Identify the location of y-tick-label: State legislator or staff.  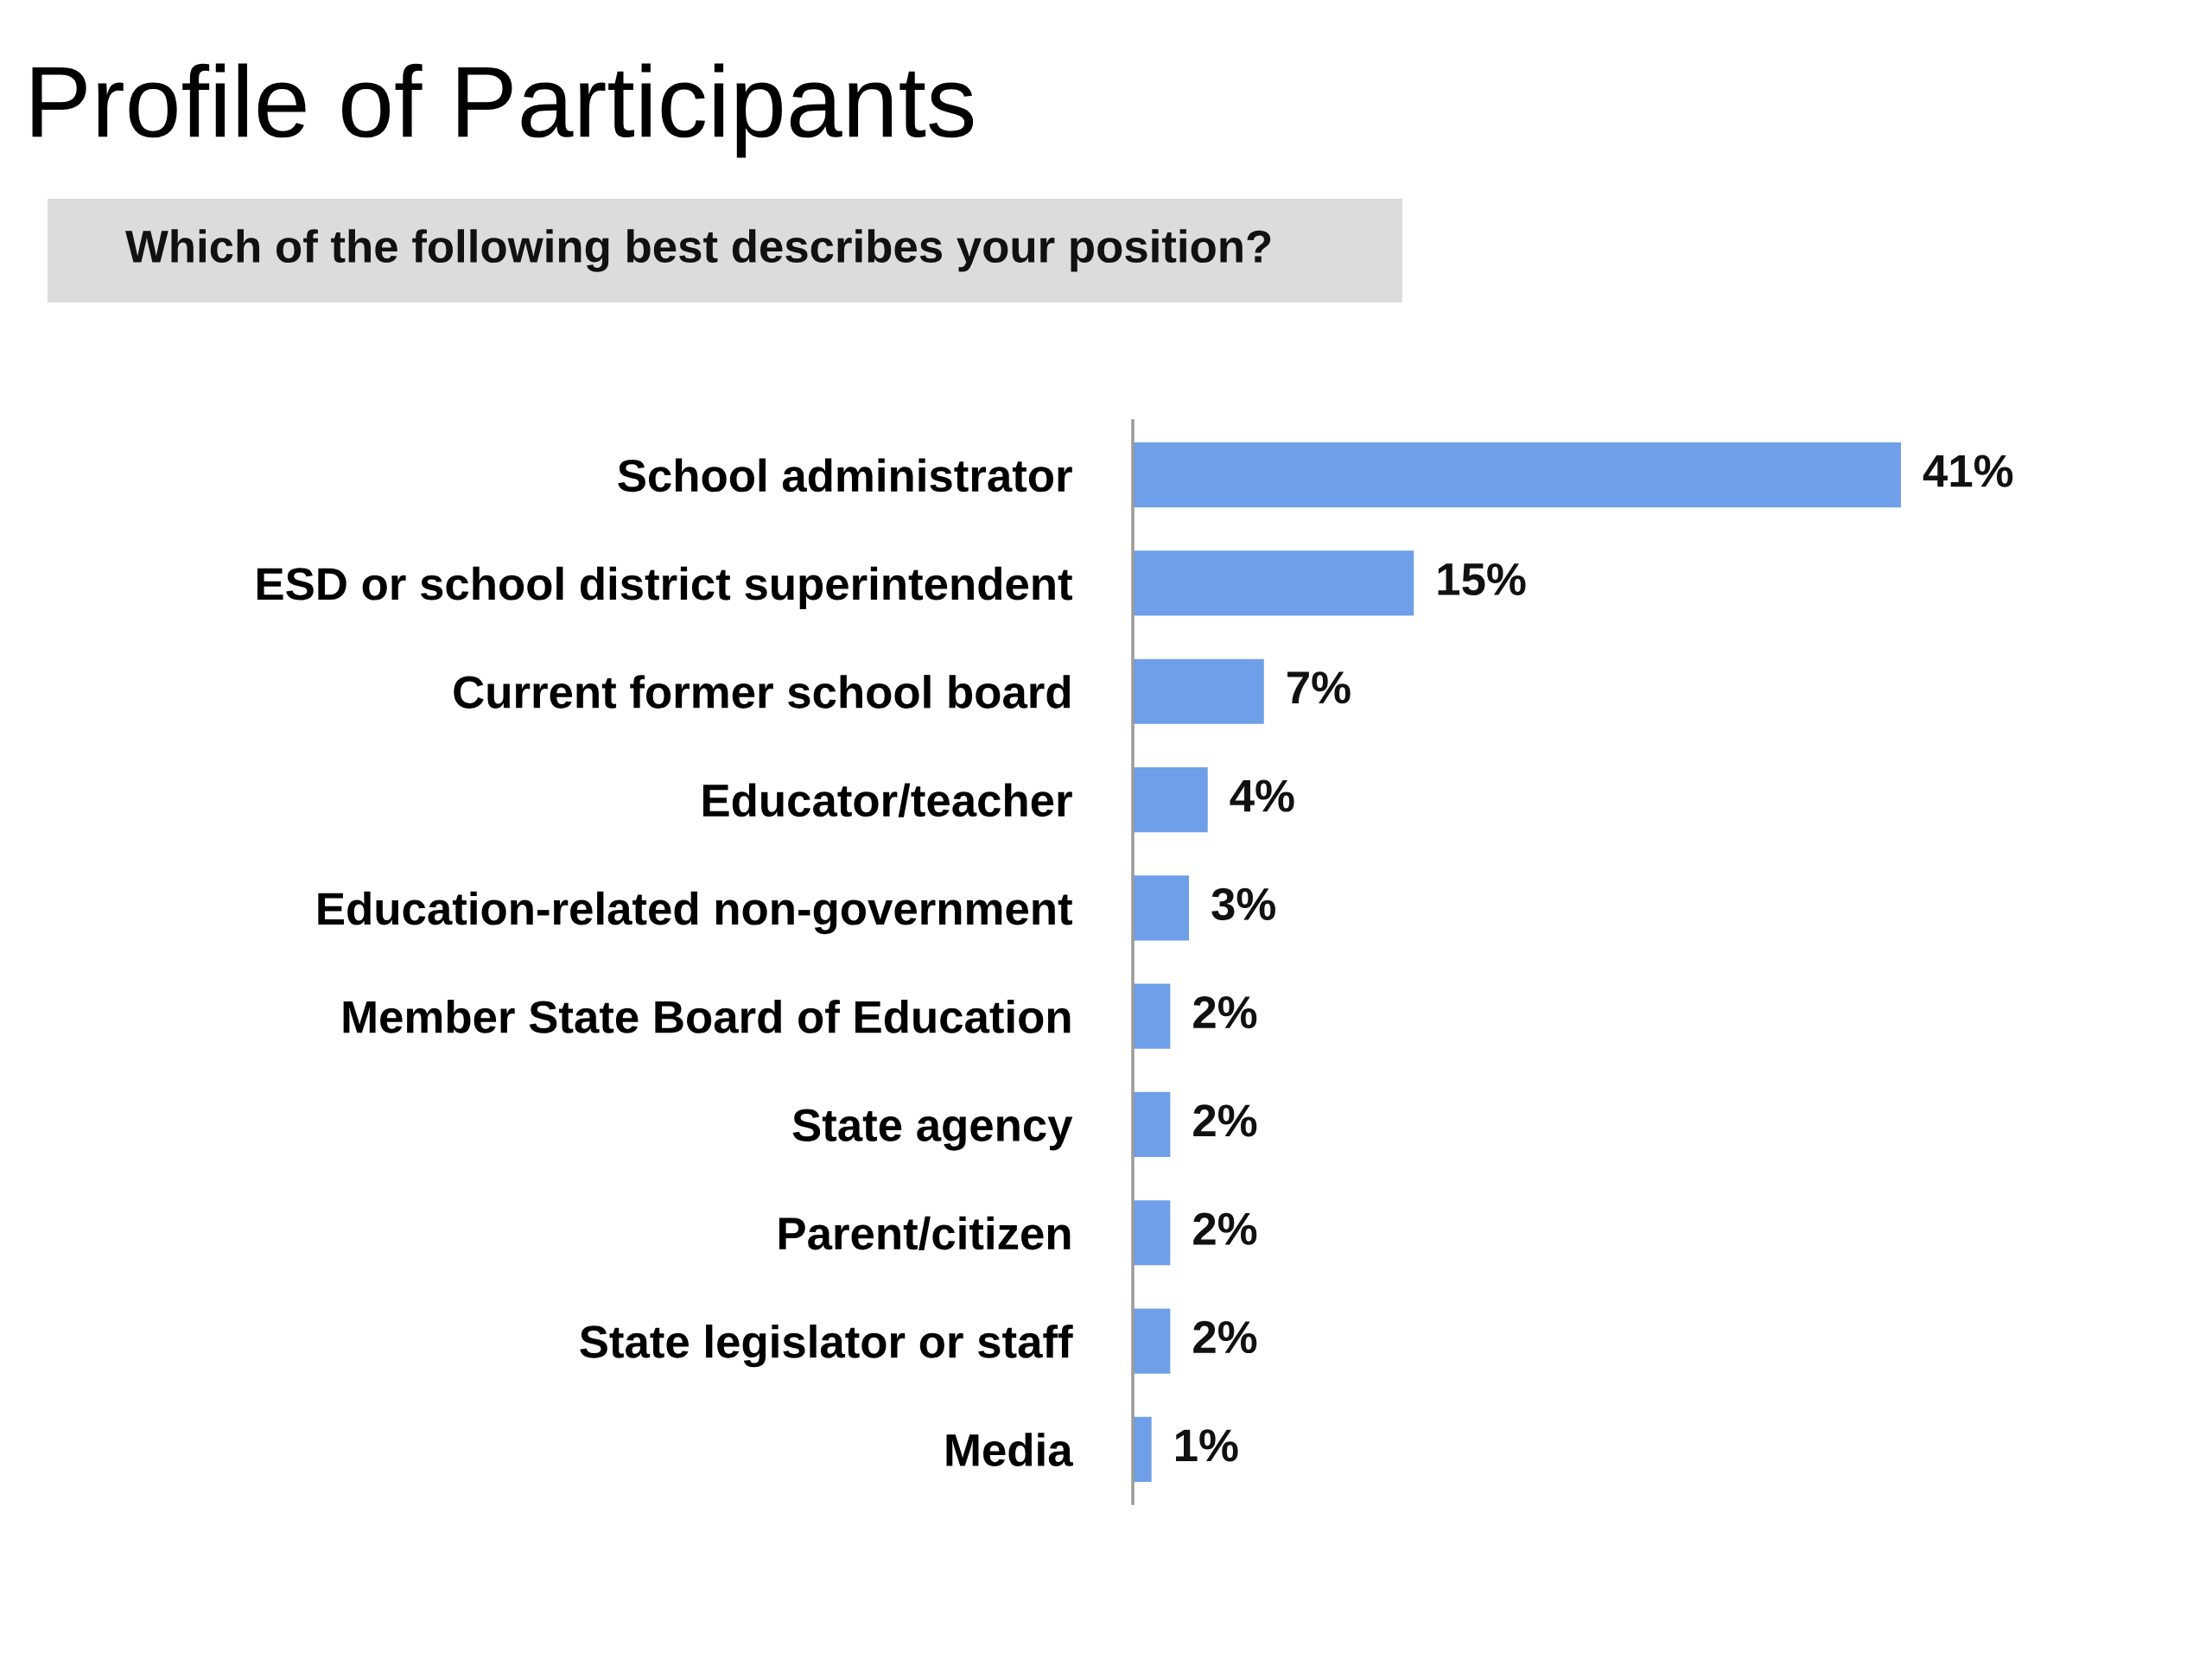
(826, 1346).